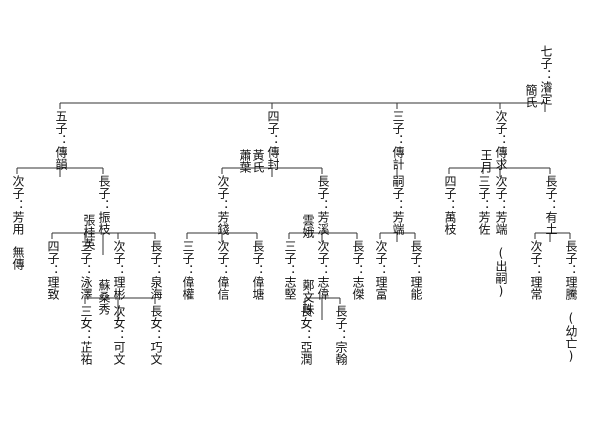 This screenshot has width=590, height=436. I want to click on note: (出嗣), so click(501, 272).